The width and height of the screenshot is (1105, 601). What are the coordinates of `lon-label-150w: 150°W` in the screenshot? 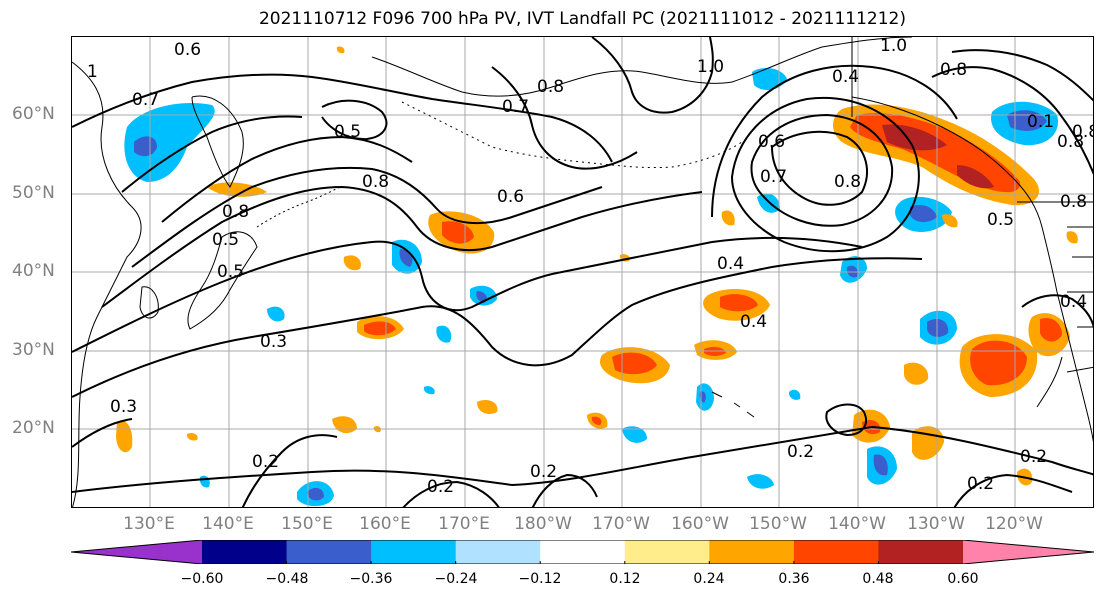 It's located at (778, 524).